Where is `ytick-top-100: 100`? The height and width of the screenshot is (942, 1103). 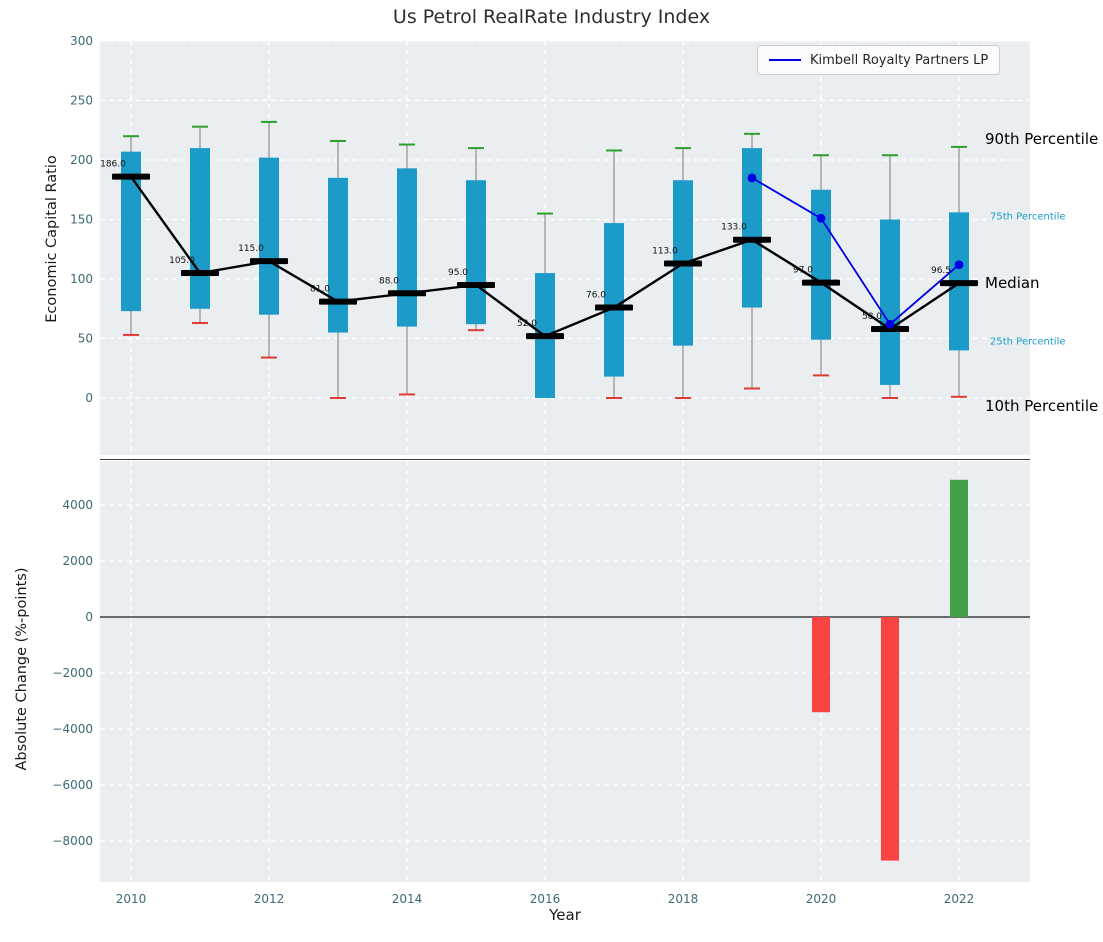
ytick-top-100: 100 is located at coordinates (81, 279).